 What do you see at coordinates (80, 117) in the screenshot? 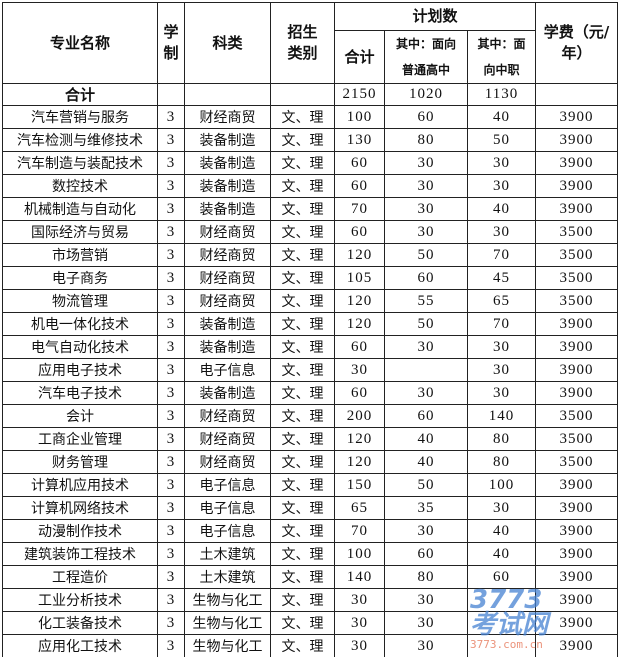
I see `major-name-cell: 汽车营销与服务` at bounding box center [80, 117].